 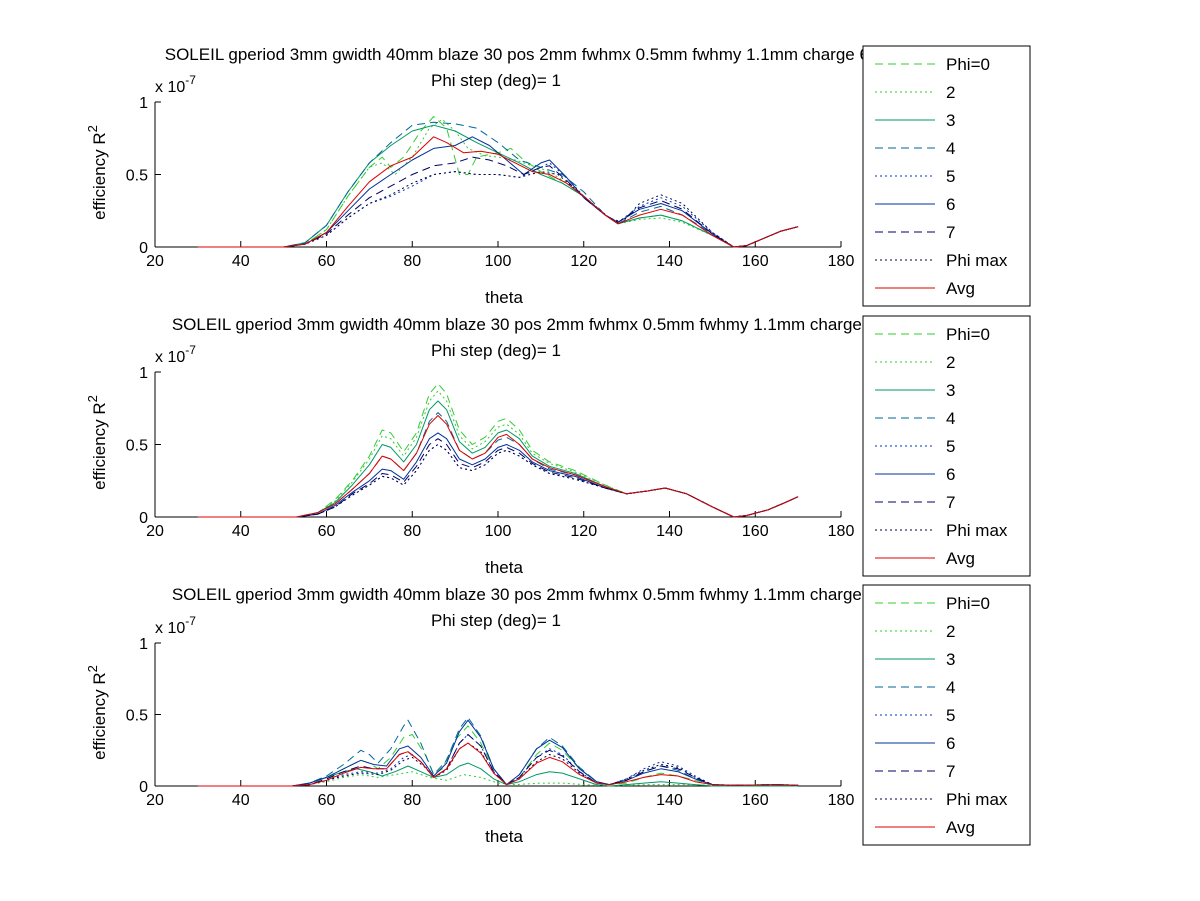 I want to click on legend-box, so click(x=946, y=176).